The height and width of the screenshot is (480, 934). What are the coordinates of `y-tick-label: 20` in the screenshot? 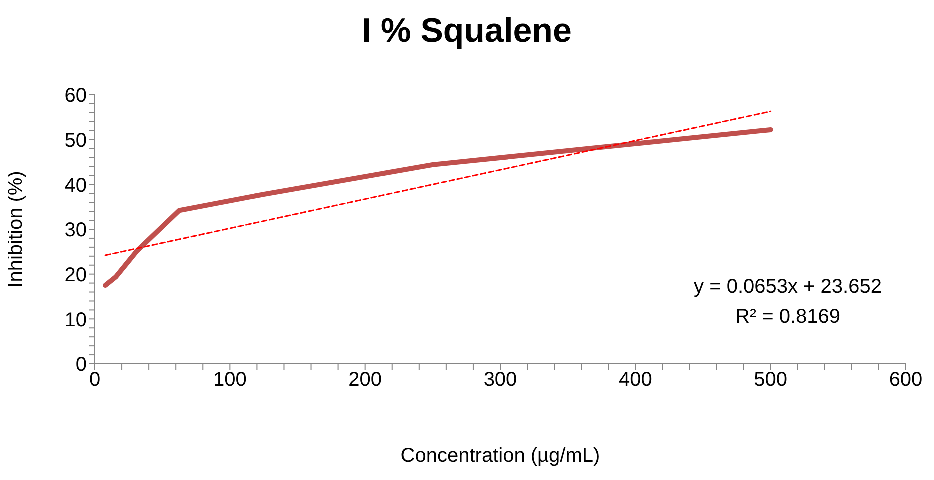 It's located at (75, 275).